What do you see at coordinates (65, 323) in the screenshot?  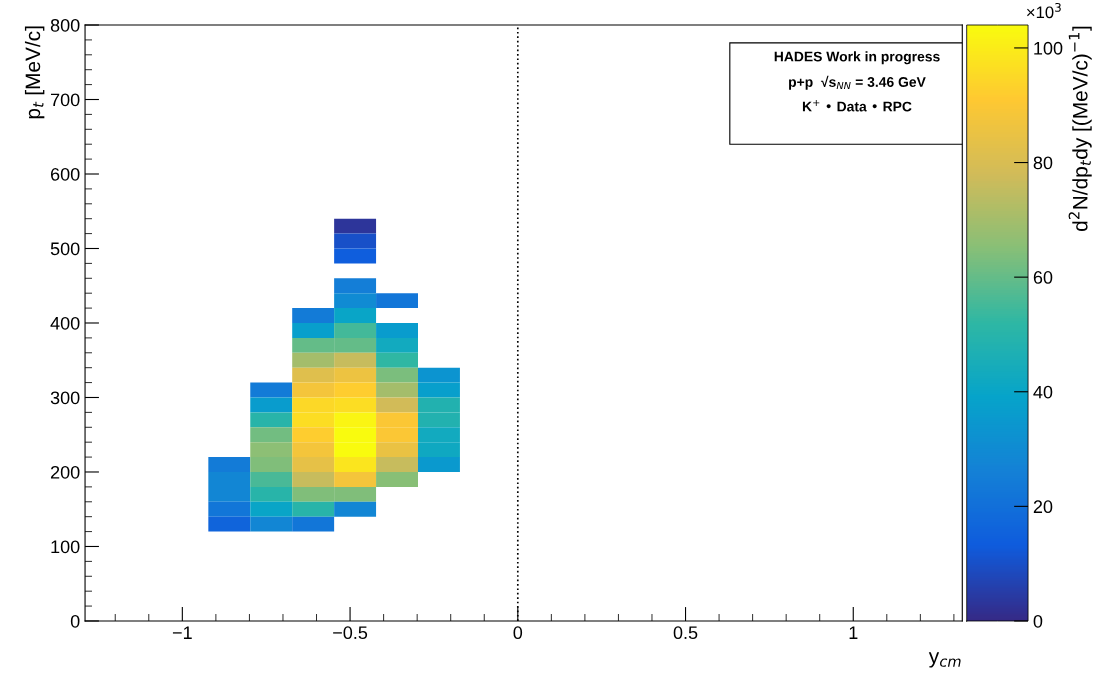 I see `y-tick-label: 400` at bounding box center [65, 323].